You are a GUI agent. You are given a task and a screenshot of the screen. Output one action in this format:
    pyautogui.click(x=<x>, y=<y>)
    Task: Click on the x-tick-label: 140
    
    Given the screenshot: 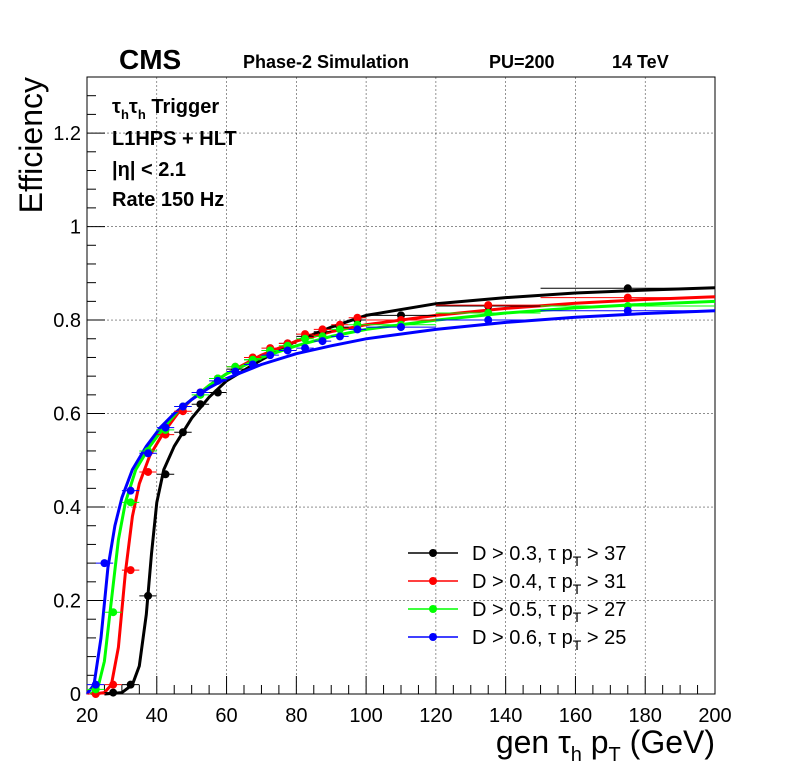 What is the action you would take?
    pyautogui.click(x=505, y=716)
    